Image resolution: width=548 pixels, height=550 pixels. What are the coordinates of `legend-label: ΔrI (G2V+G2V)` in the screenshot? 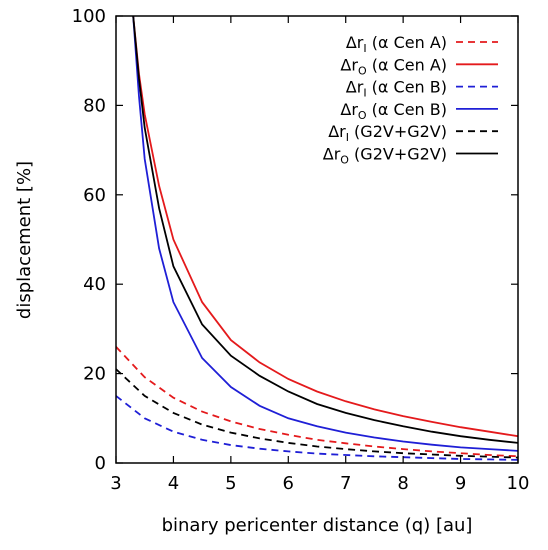 It's located at (387, 133).